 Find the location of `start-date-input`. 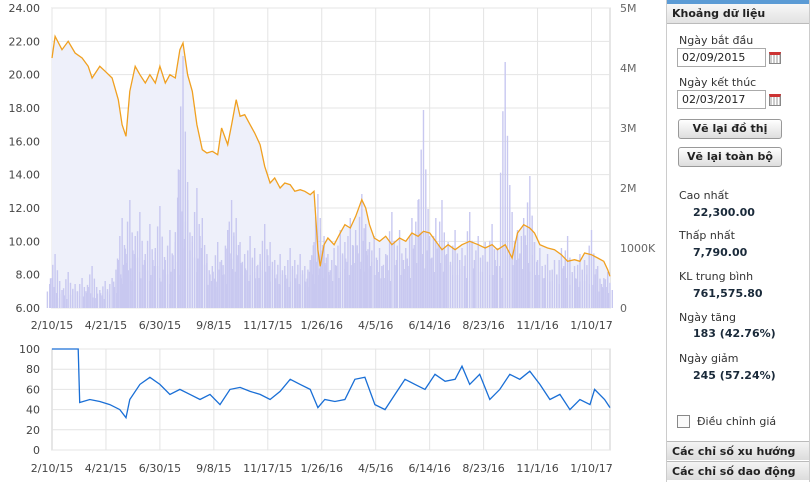

start-date-input is located at coordinates (721, 57).